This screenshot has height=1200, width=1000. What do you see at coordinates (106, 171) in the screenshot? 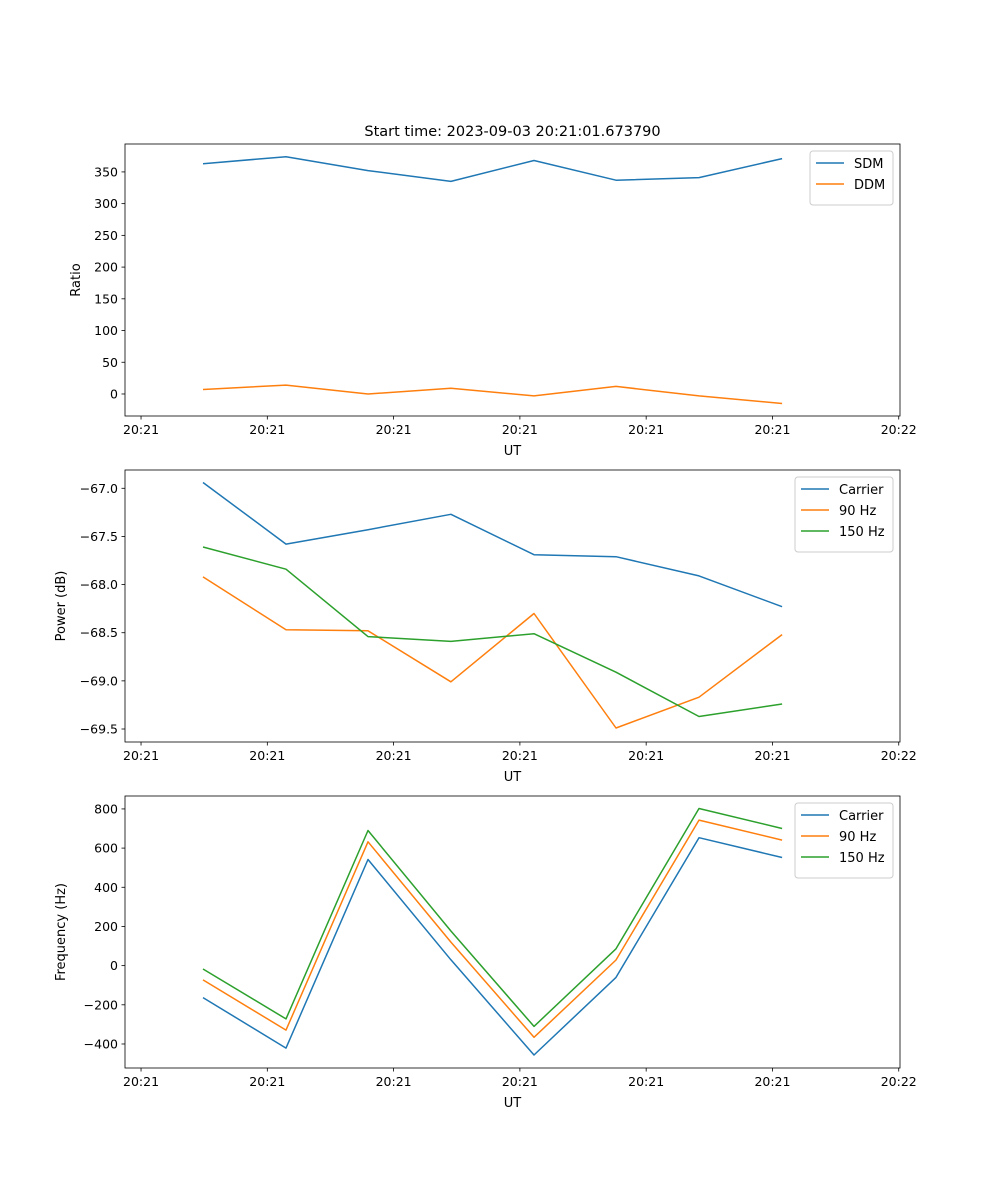
I see `y-tick-label: 350` at bounding box center [106, 171].